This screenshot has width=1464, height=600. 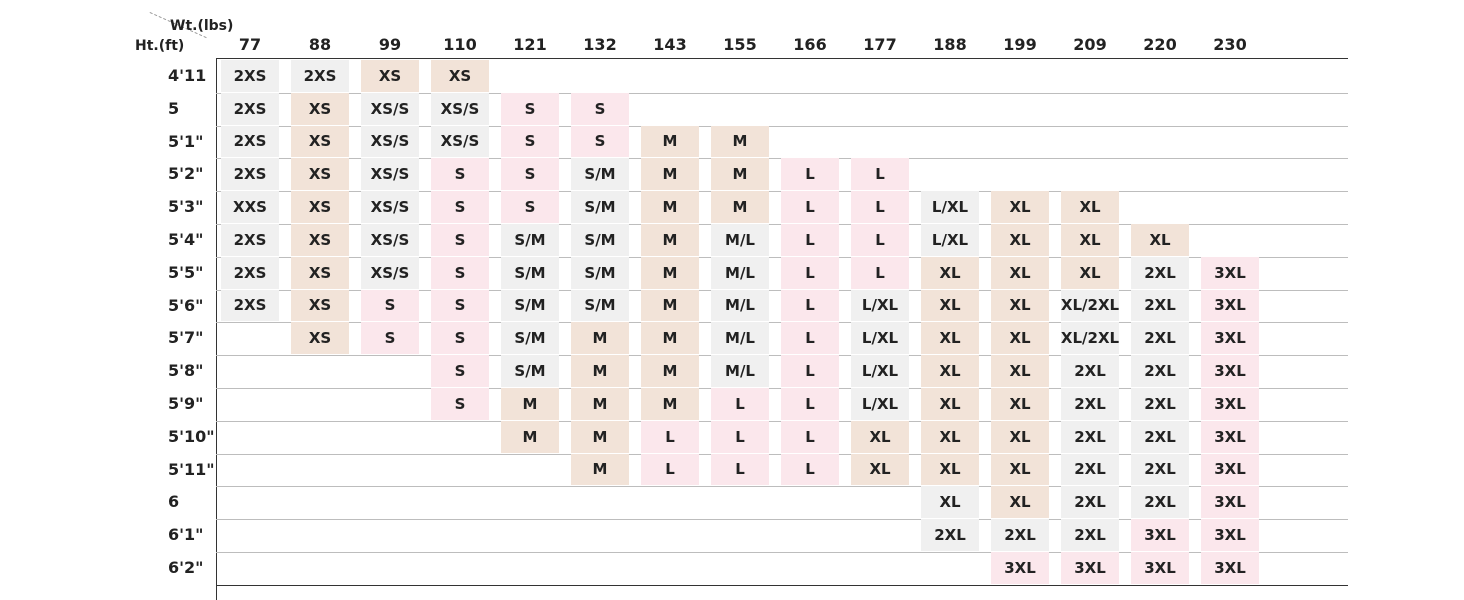 What do you see at coordinates (160, 46) in the screenshot?
I see `height-axis-title: Ht.(ft)` at bounding box center [160, 46].